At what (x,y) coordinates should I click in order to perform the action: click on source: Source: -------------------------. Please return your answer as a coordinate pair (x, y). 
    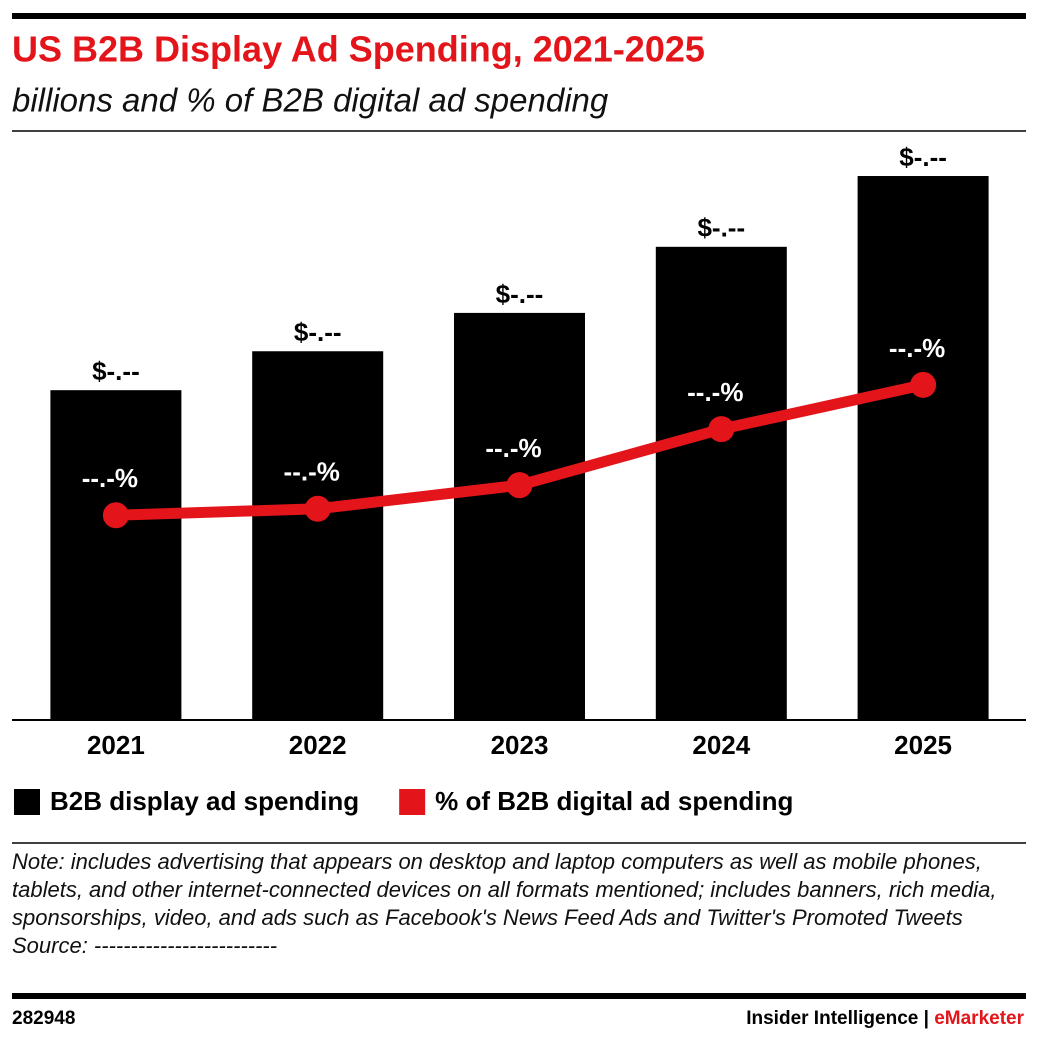
    Looking at the image, I should click on (145, 945).